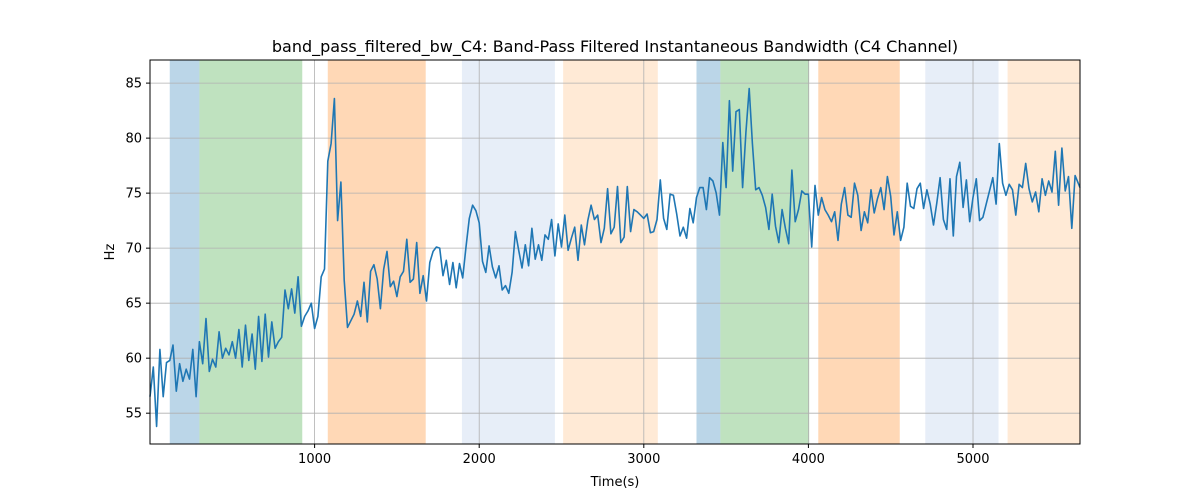  What do you see at coordinates (133, 84) in the screenshot?
I see `y-tick-label: 85` at bounding box center [133, 84].